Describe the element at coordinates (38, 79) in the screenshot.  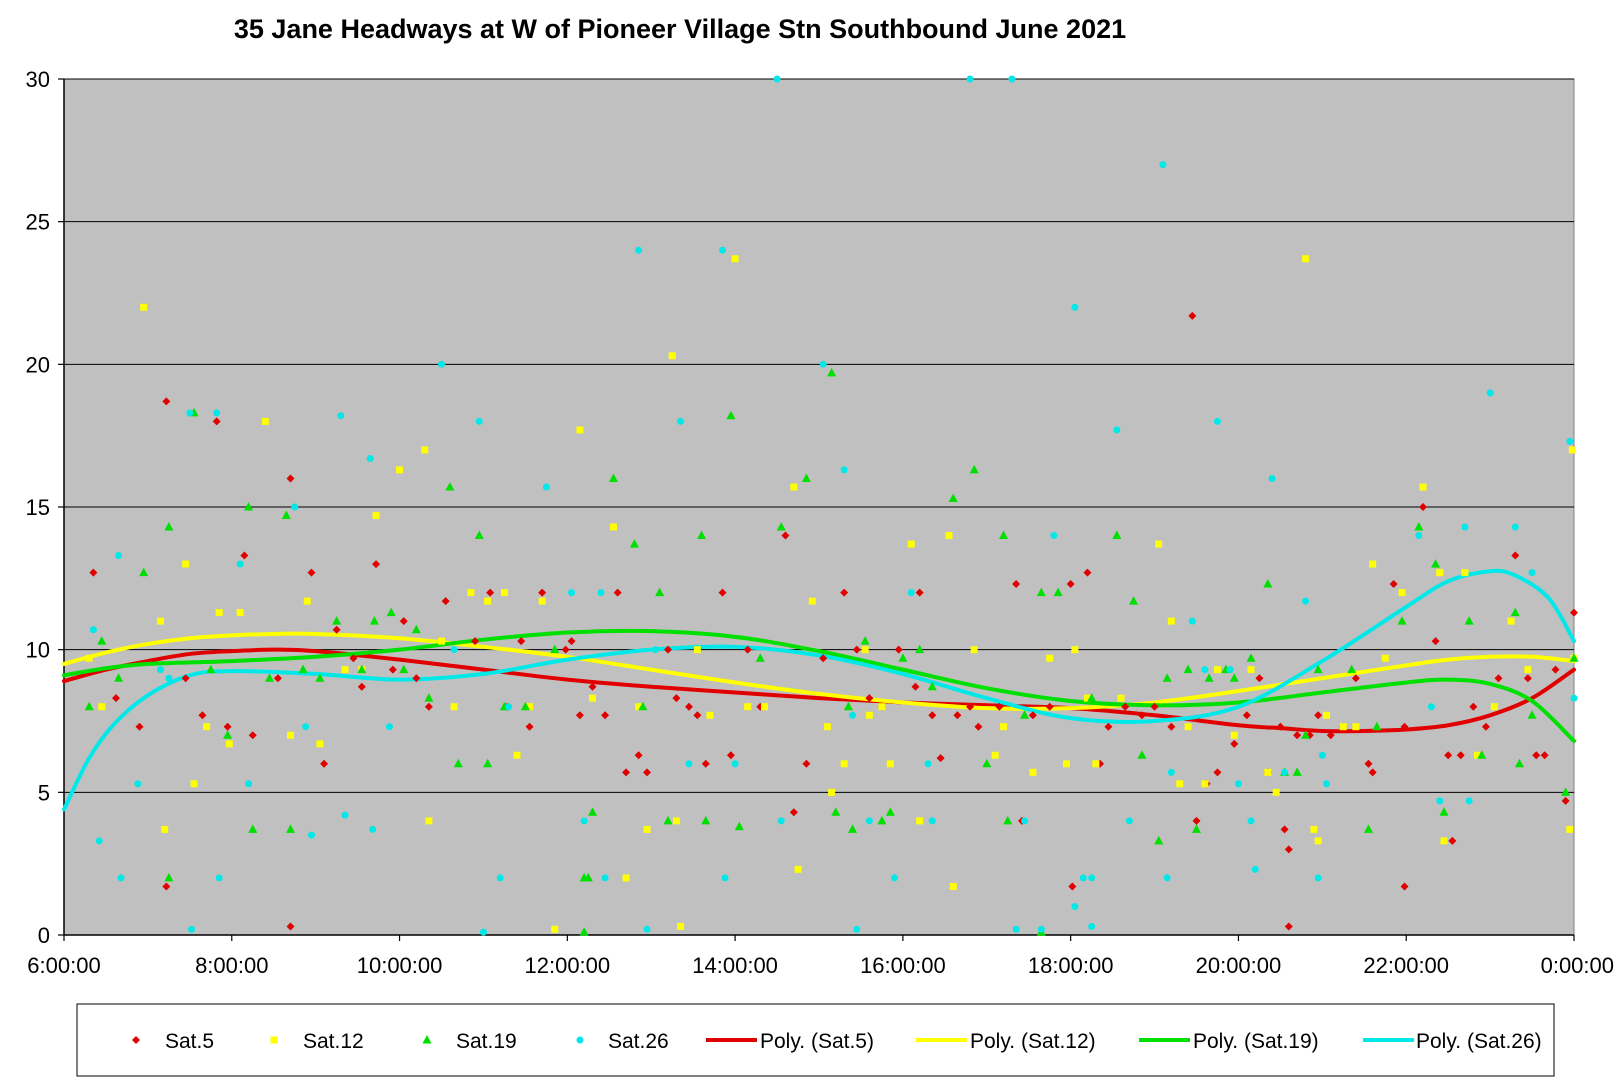
I see `y-tick-label: 30` at that location.